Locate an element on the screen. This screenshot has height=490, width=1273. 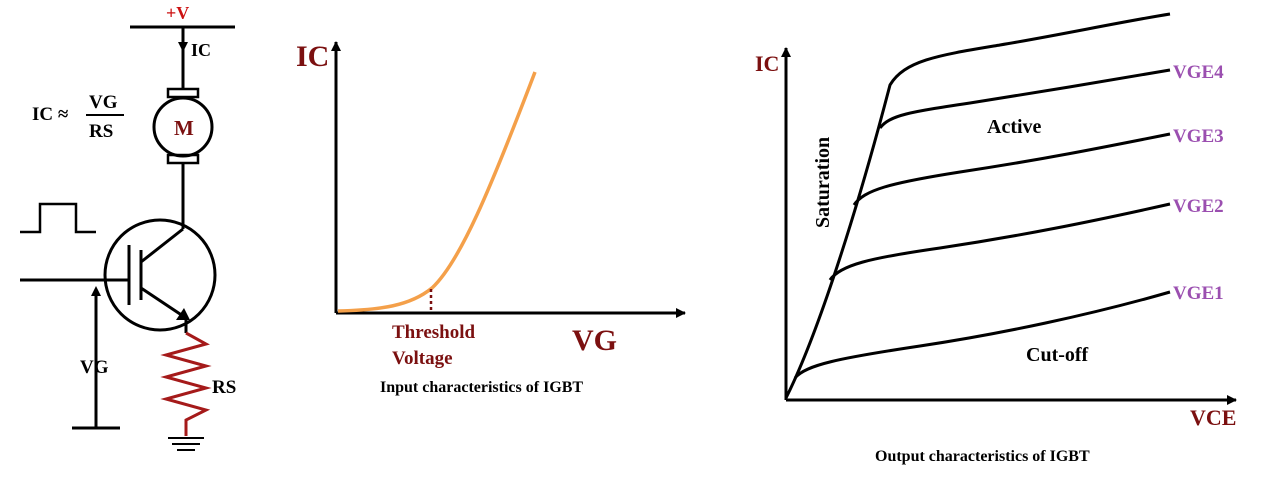
vg-arrow-icon is located at coordinates (96, 291).